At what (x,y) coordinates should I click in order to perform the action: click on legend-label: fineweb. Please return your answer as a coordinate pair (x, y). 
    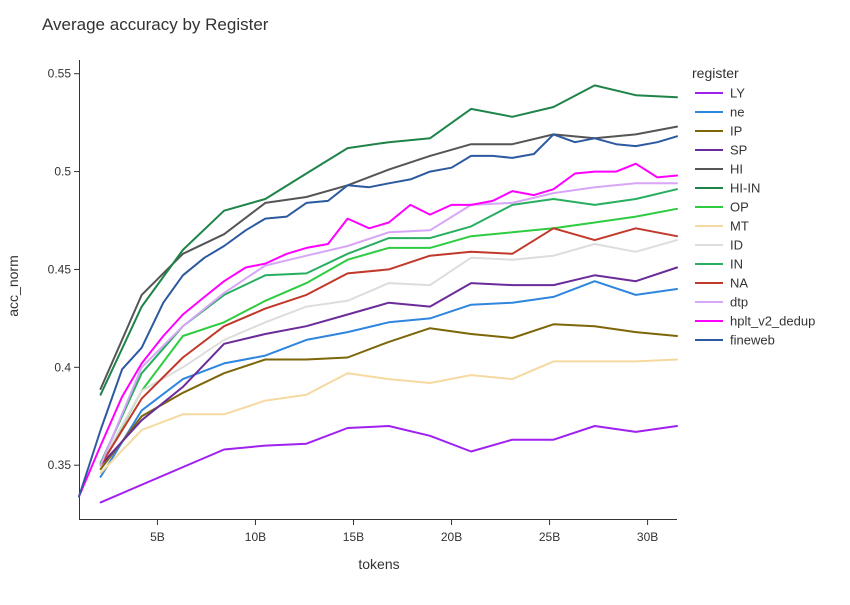
    Looking at the image, I should click on (752, 340).